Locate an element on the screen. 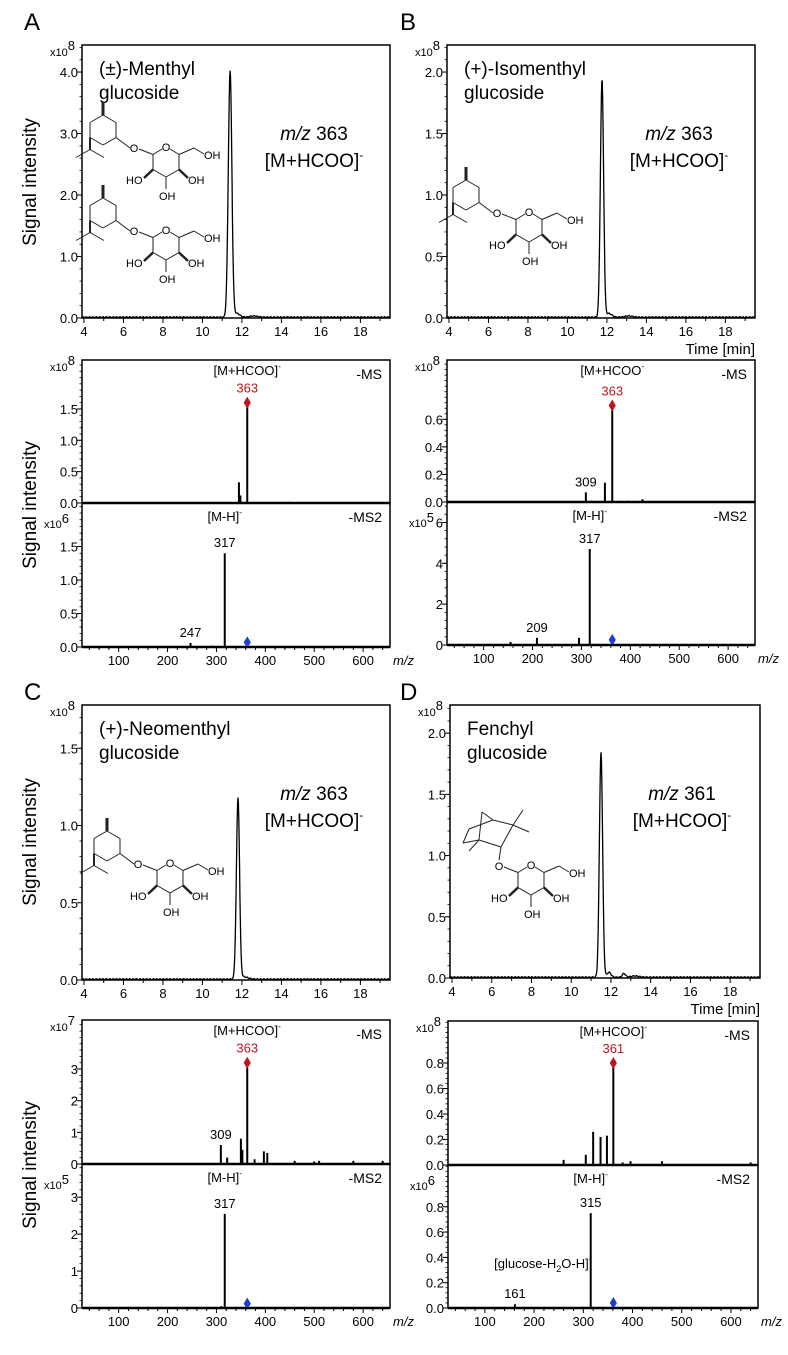 This screenshot has width=788, height=1355. x-tick-label: 8 is located at coordinates (531, 991).